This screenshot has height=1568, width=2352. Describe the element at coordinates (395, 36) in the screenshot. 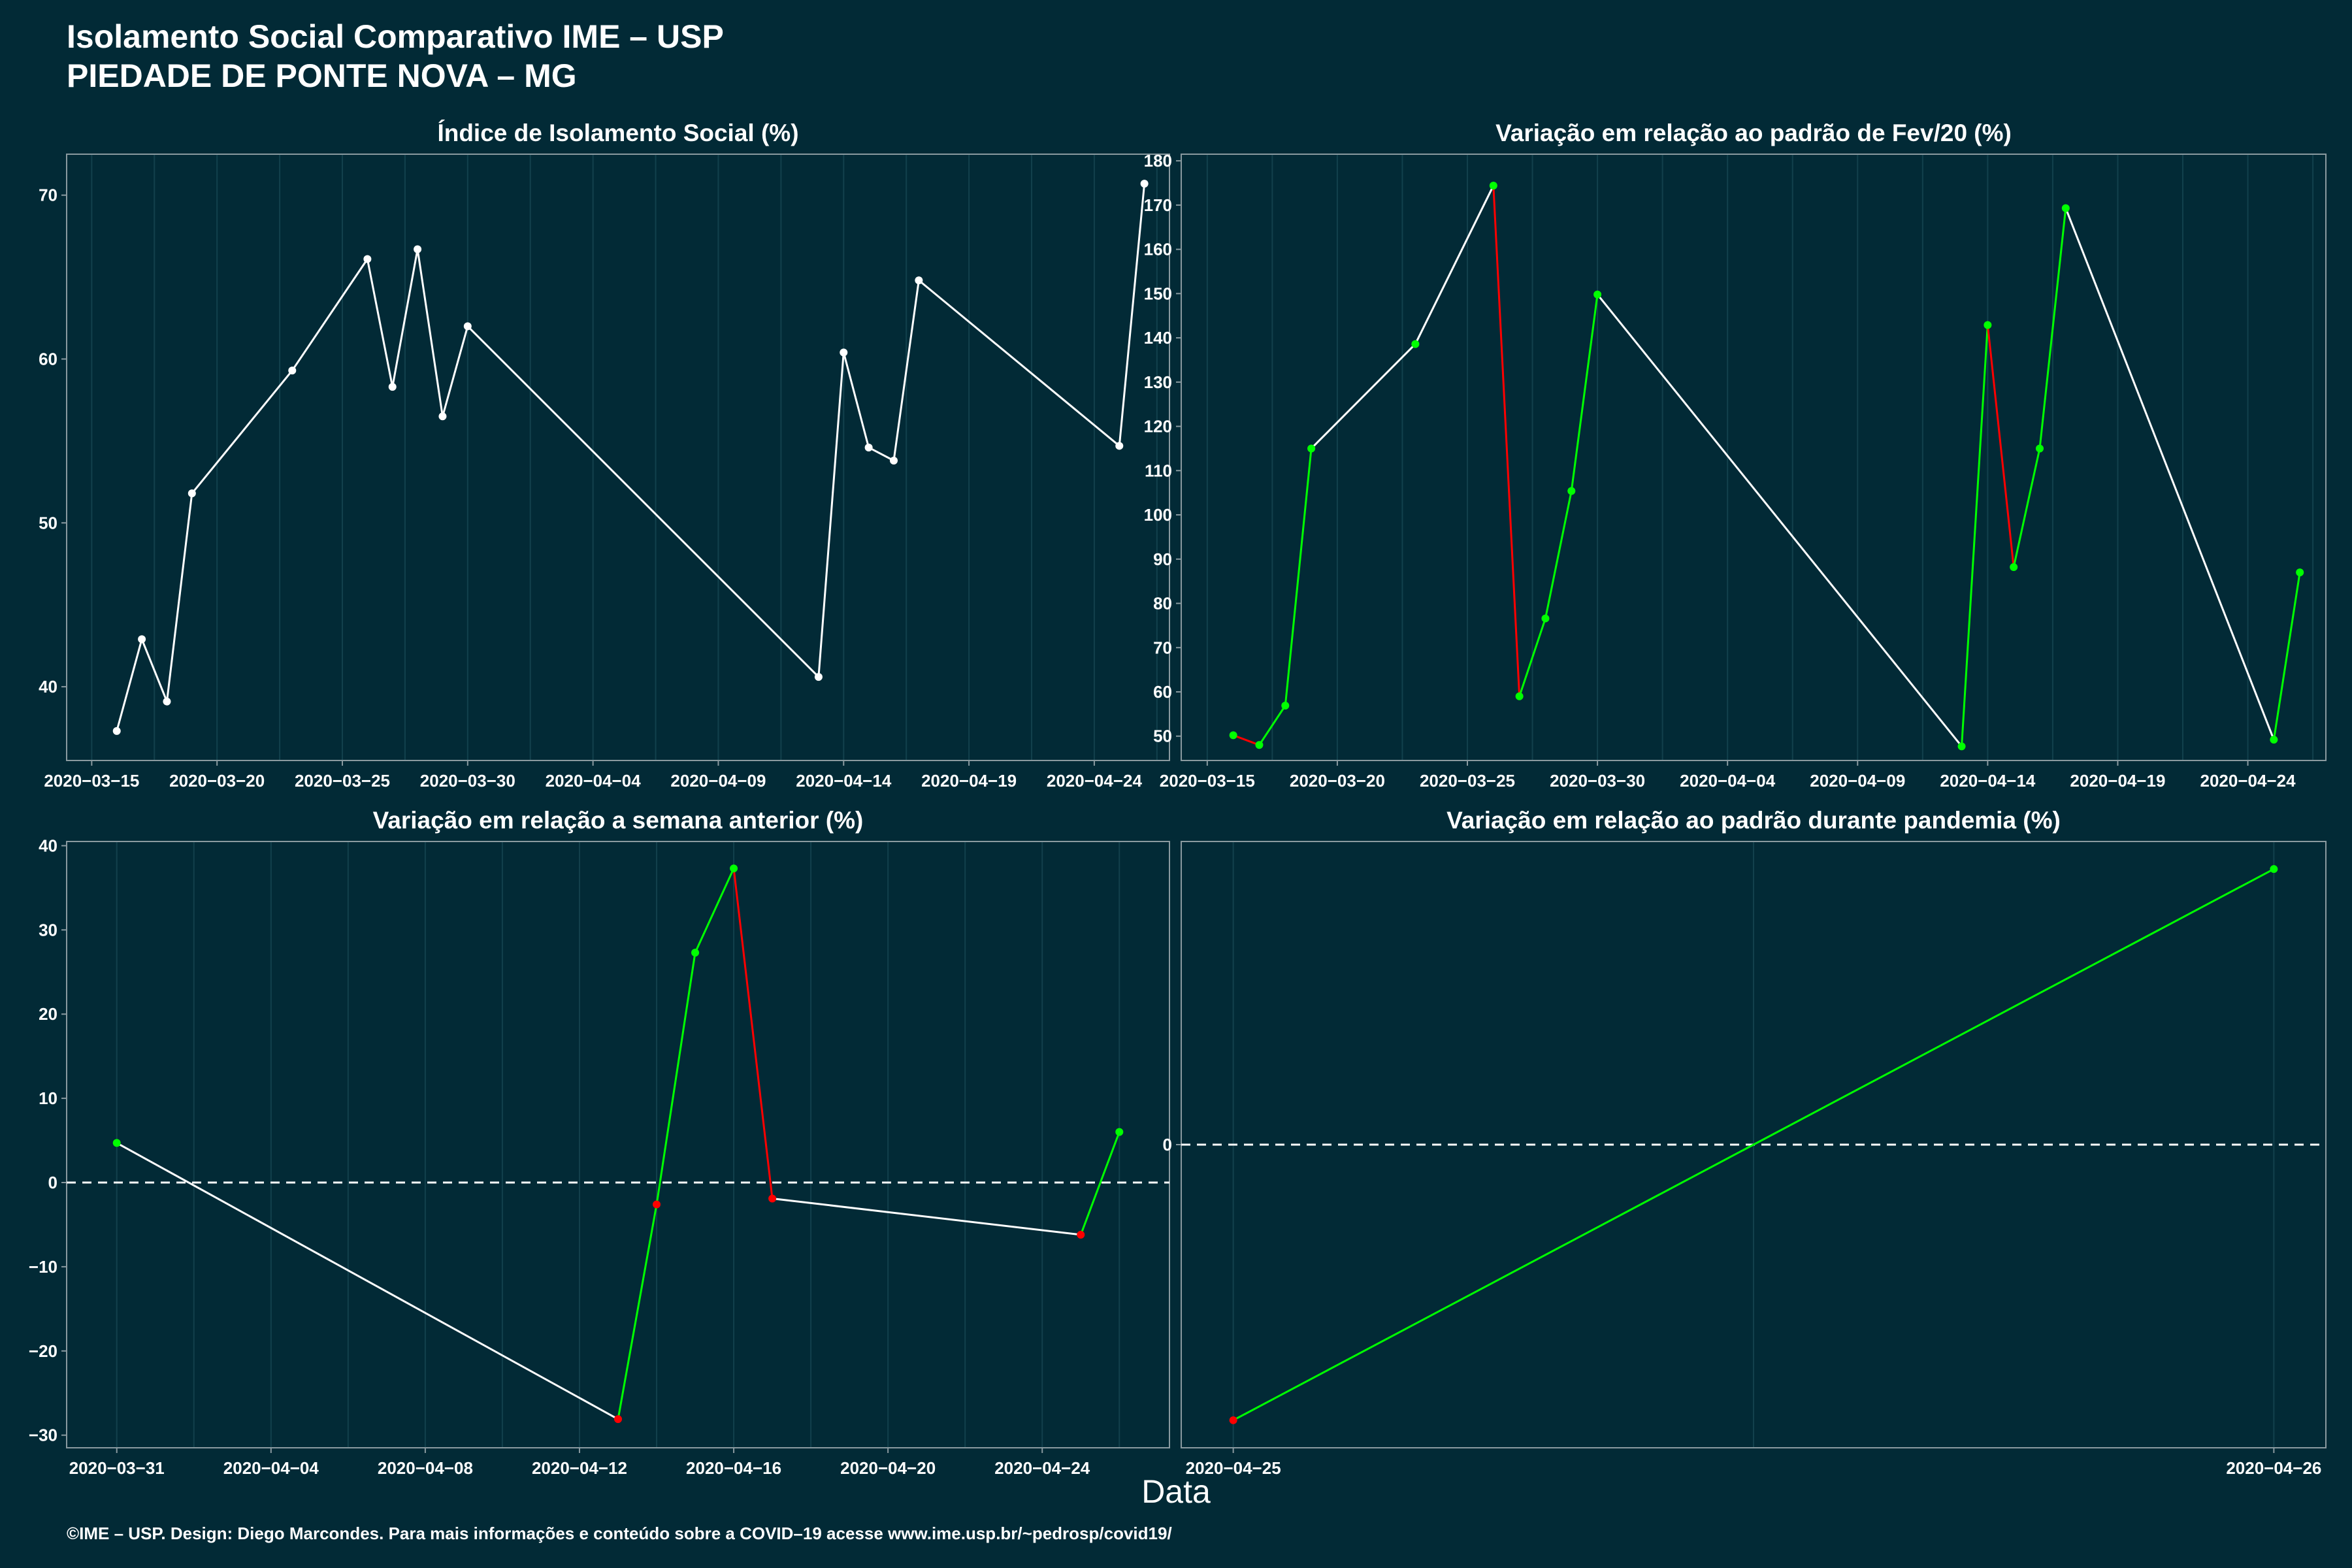

I see `title-line-1: Isolamento Social Comparativo IME – USP` at that location.